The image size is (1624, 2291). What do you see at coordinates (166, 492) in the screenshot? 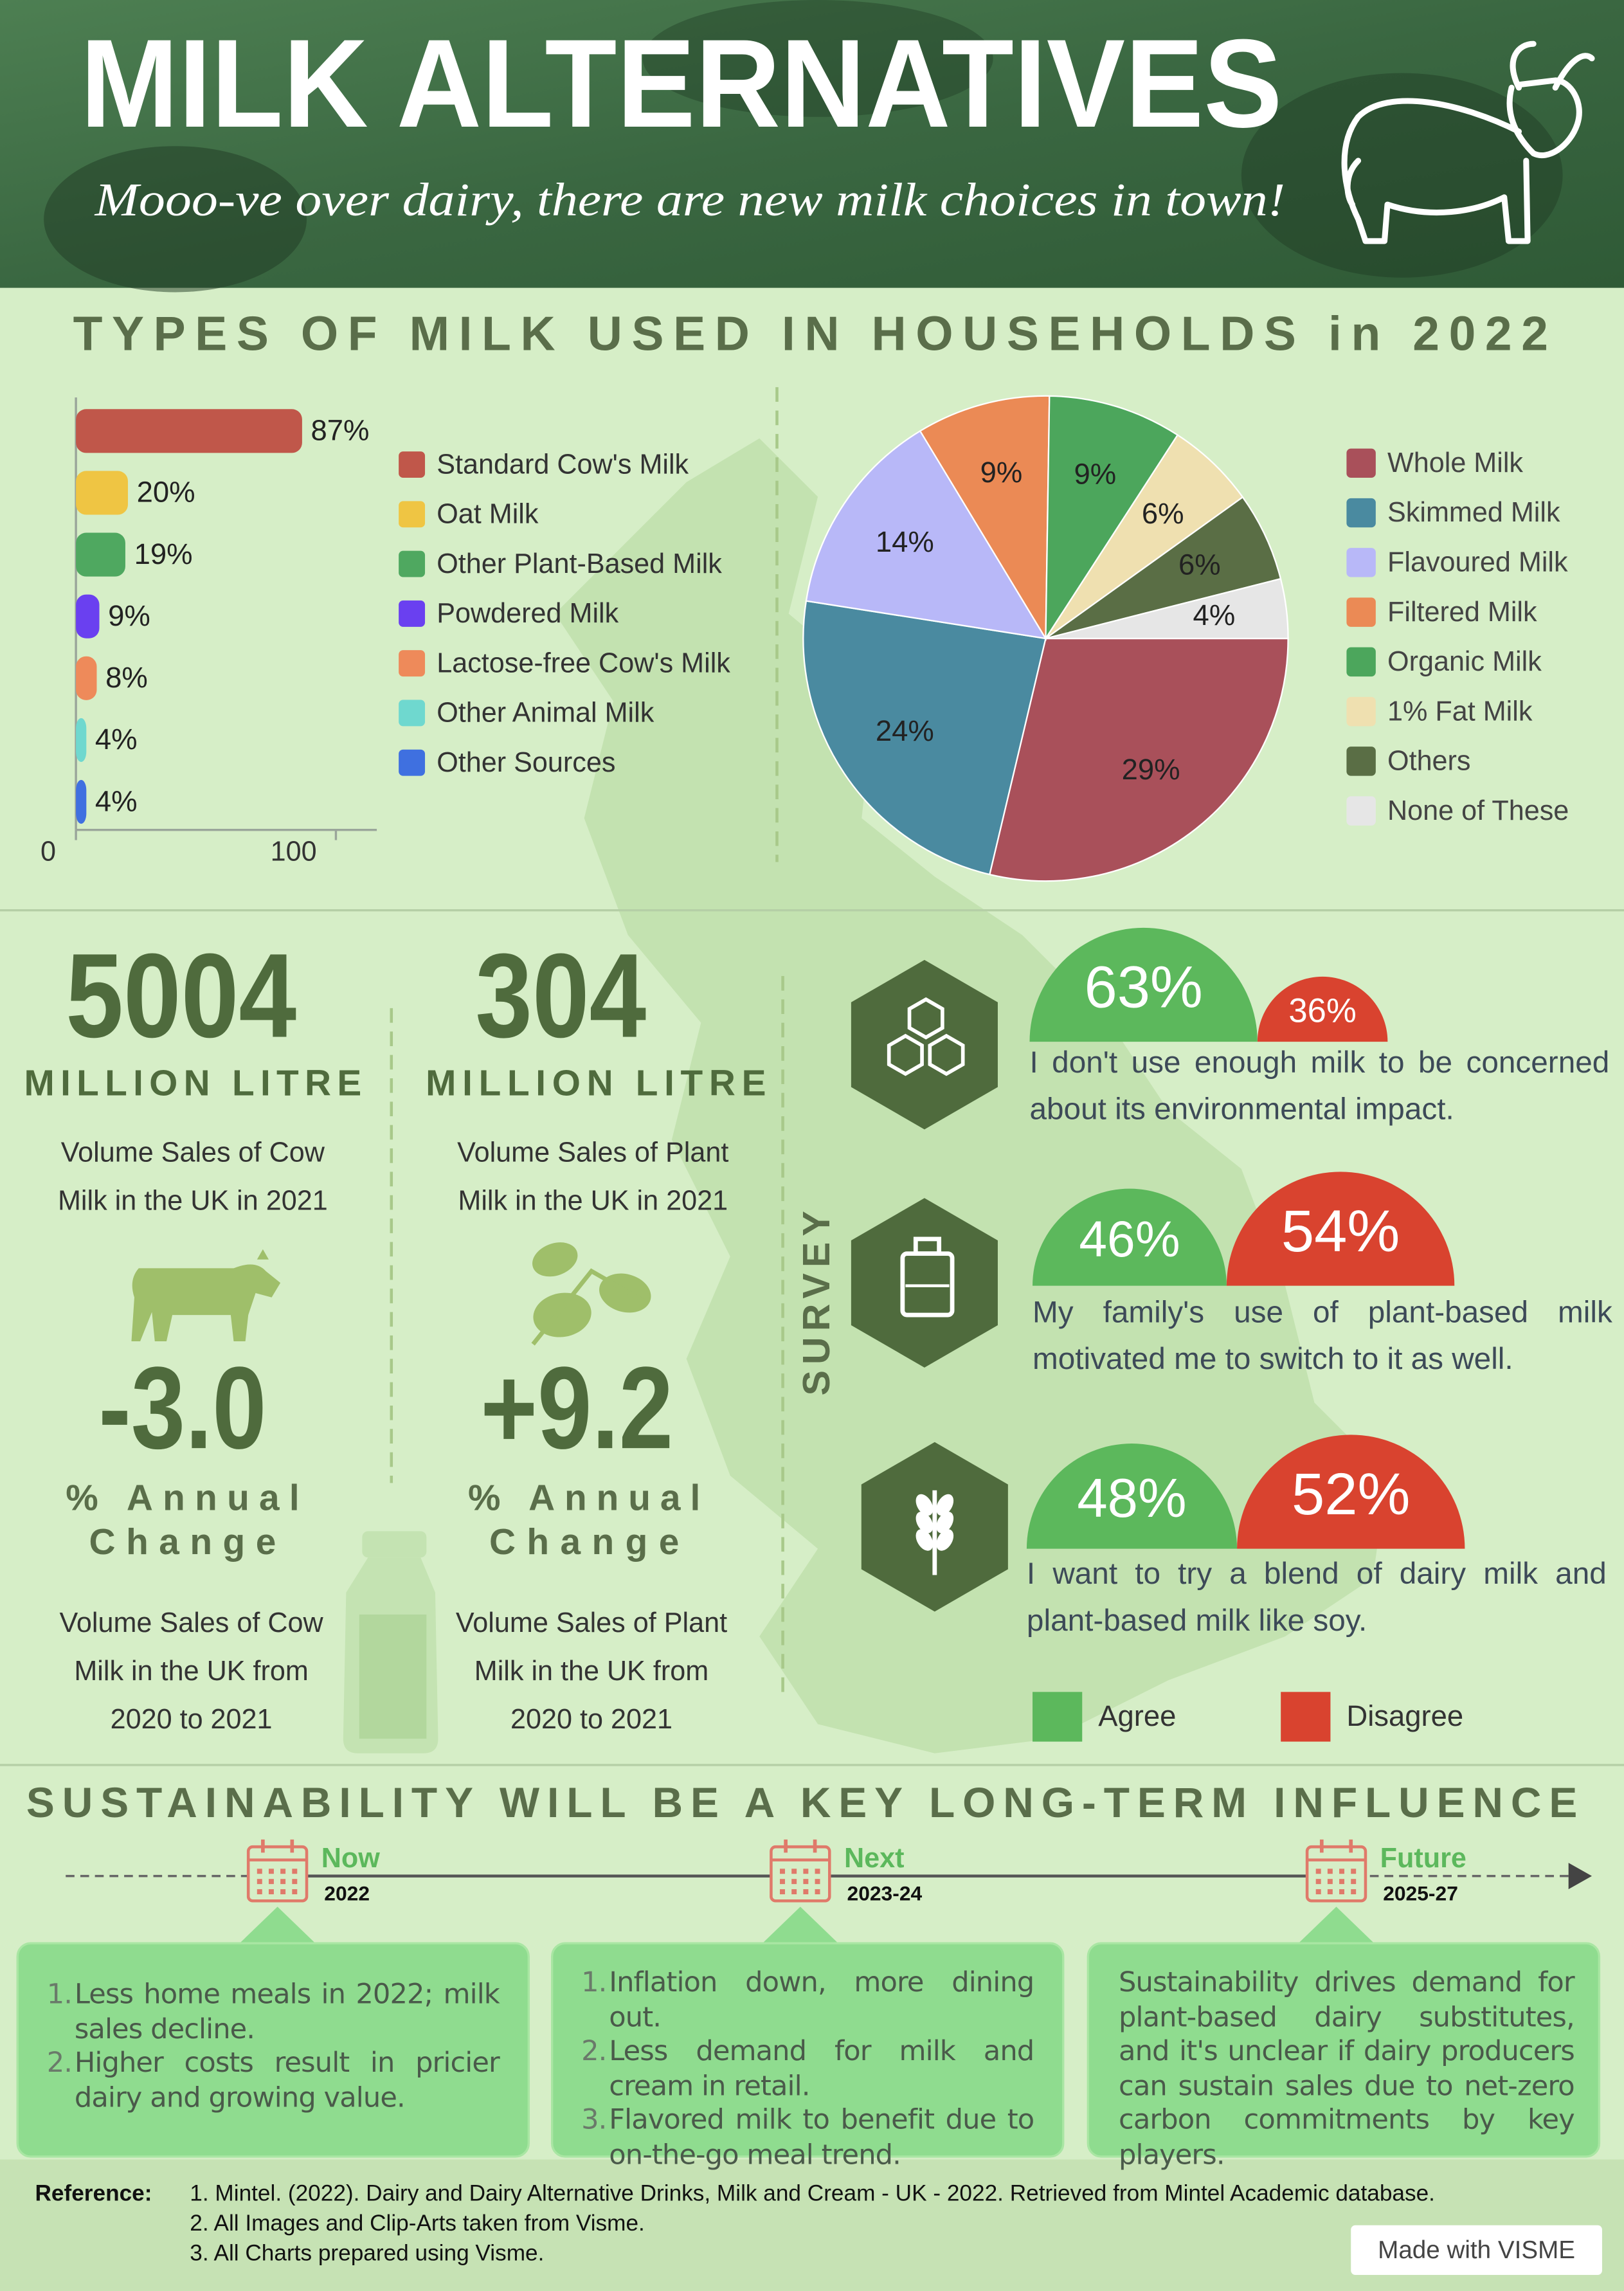
I see `value-label: 20%` at bounding box center [166, 492].